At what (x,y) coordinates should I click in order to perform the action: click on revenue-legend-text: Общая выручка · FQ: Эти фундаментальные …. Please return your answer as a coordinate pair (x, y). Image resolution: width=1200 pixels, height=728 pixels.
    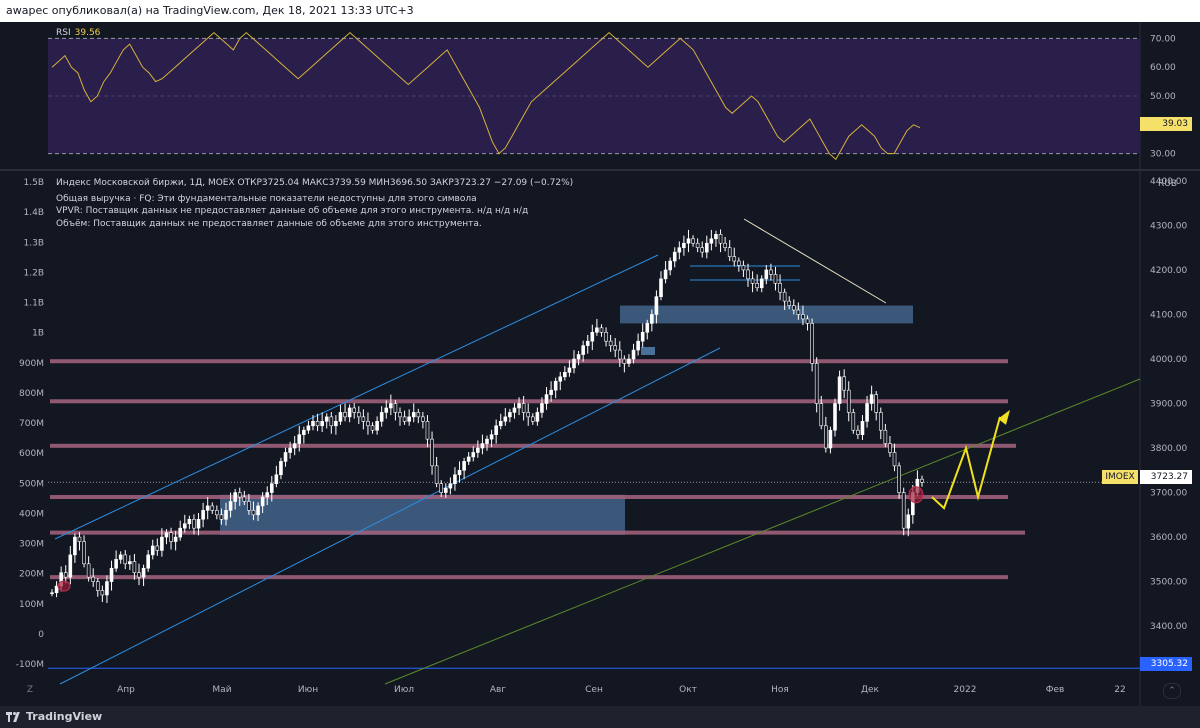
    Looking at the image, I should click on (266, 199).